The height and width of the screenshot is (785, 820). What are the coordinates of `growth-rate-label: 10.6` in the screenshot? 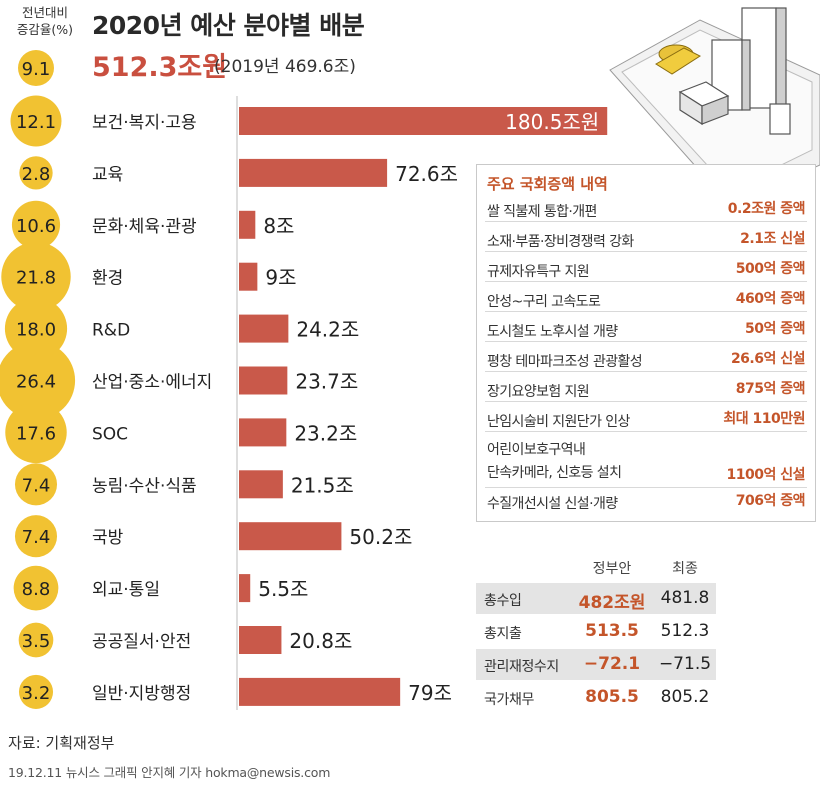 It's located at (36, 226).